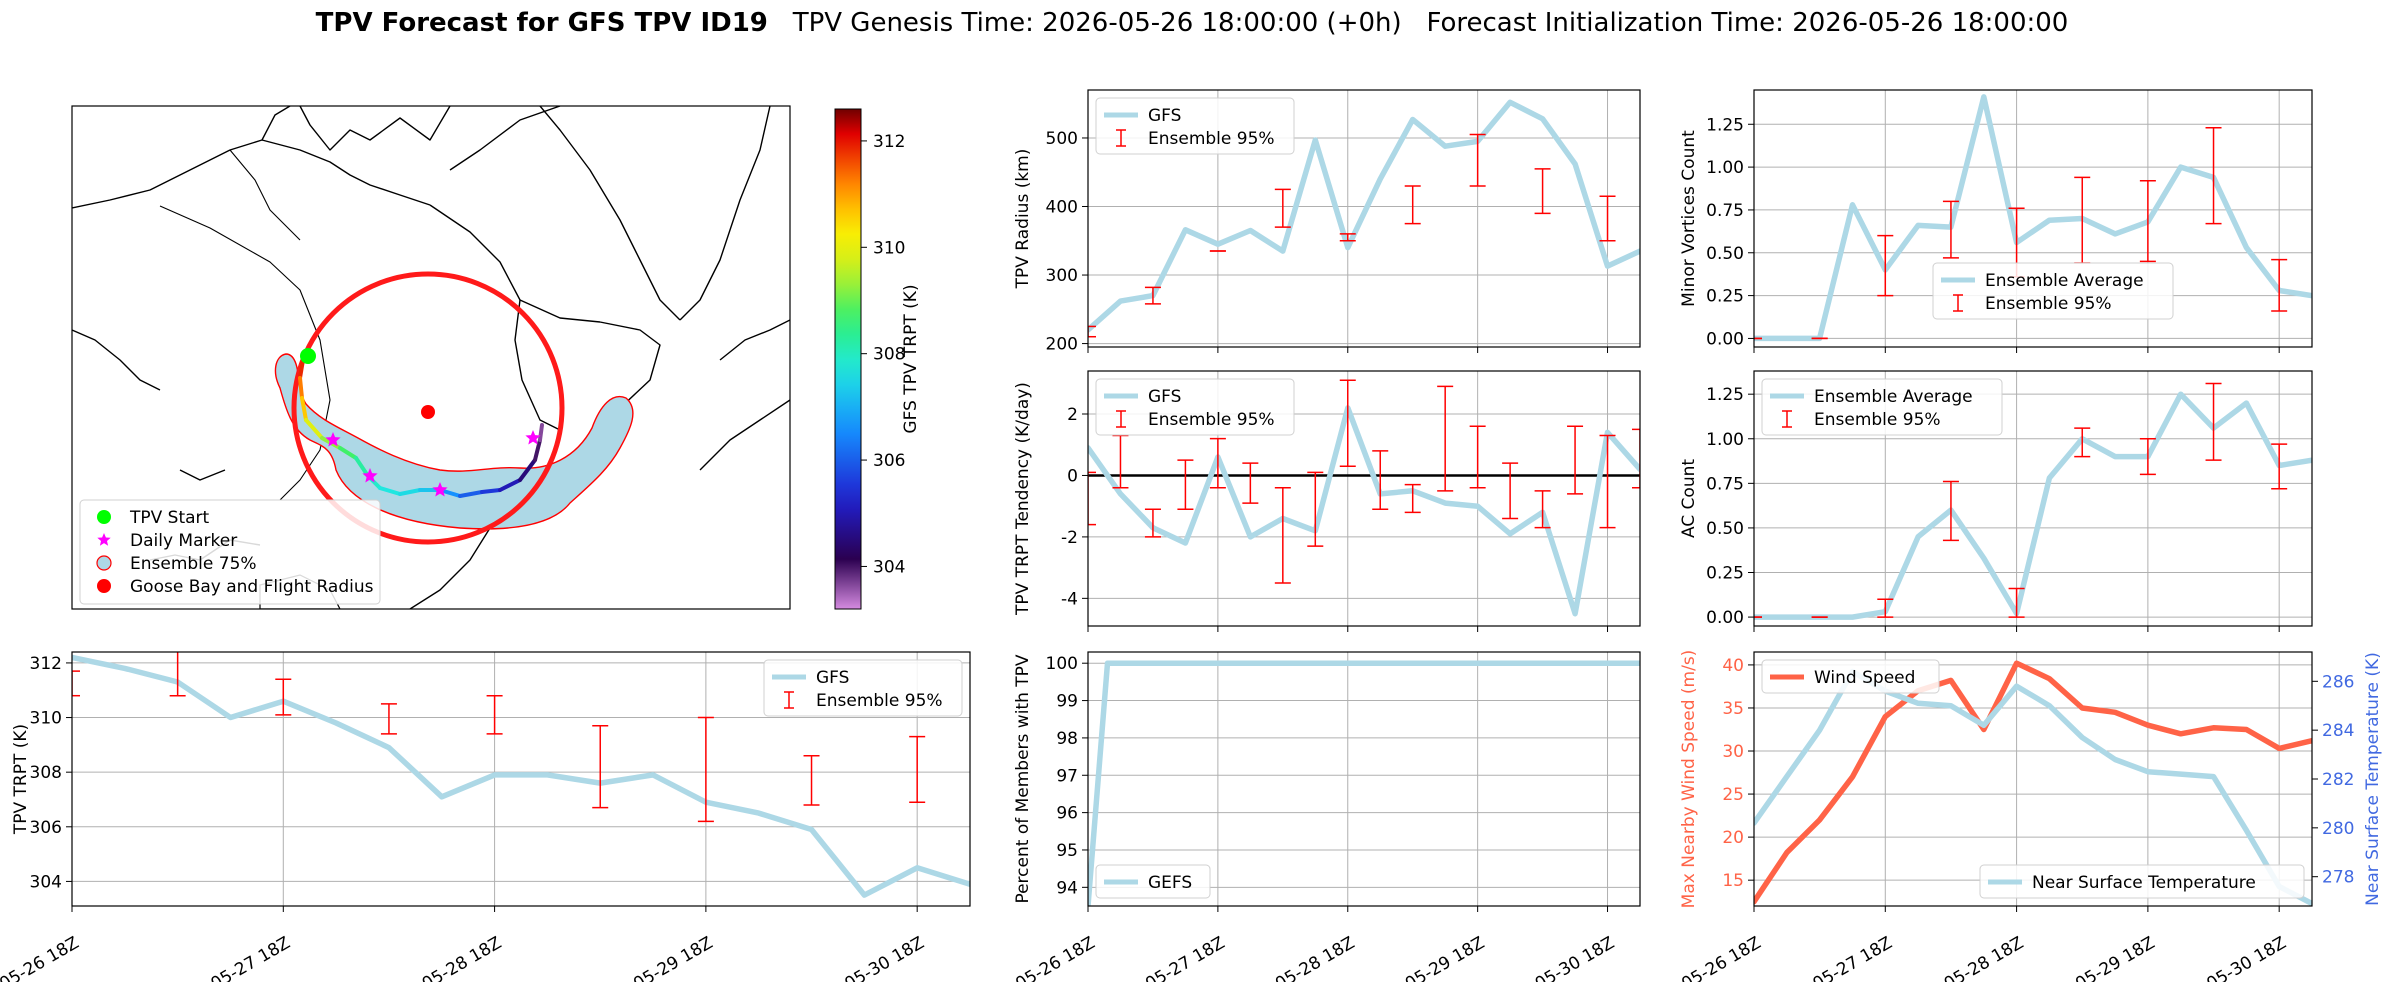  I want to click on map-legend-swatch-star, so click(104, 539).